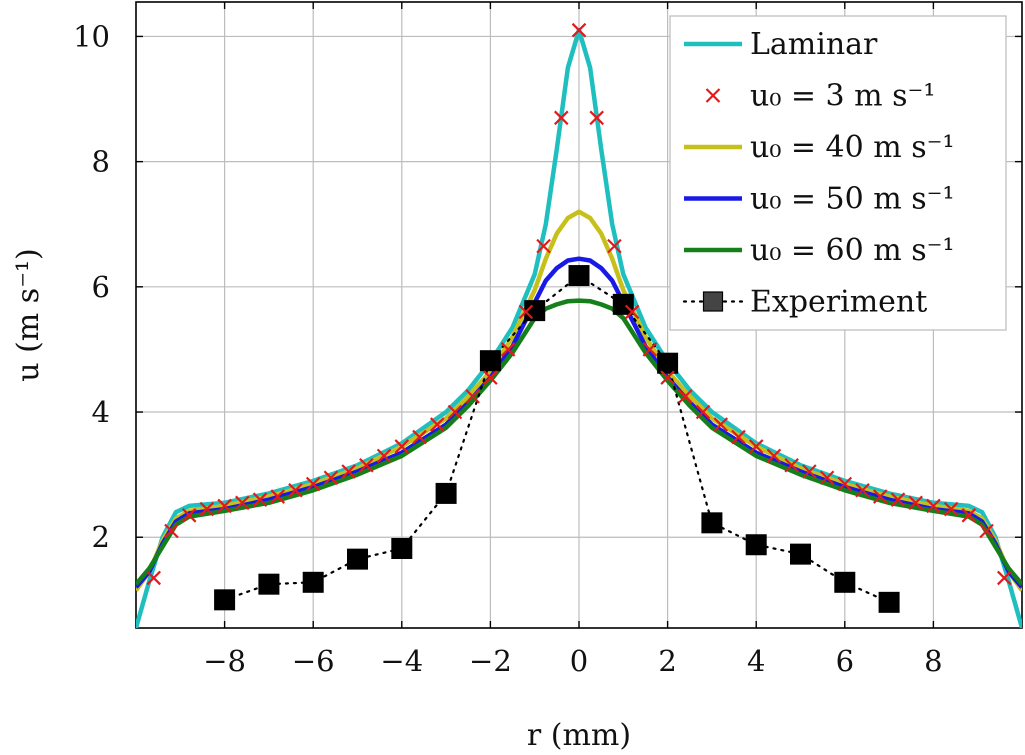 This screenshot has width=1025, height=755. Describe the element at coordinates (933, 661) in the screenshot. I see `x-tick-label: 8` at that location.